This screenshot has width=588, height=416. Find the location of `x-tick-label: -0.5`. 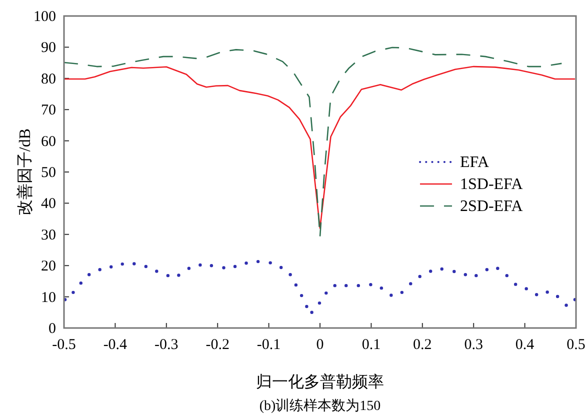

x-tick-label: -0.5 is located at coordinates (64, 345).